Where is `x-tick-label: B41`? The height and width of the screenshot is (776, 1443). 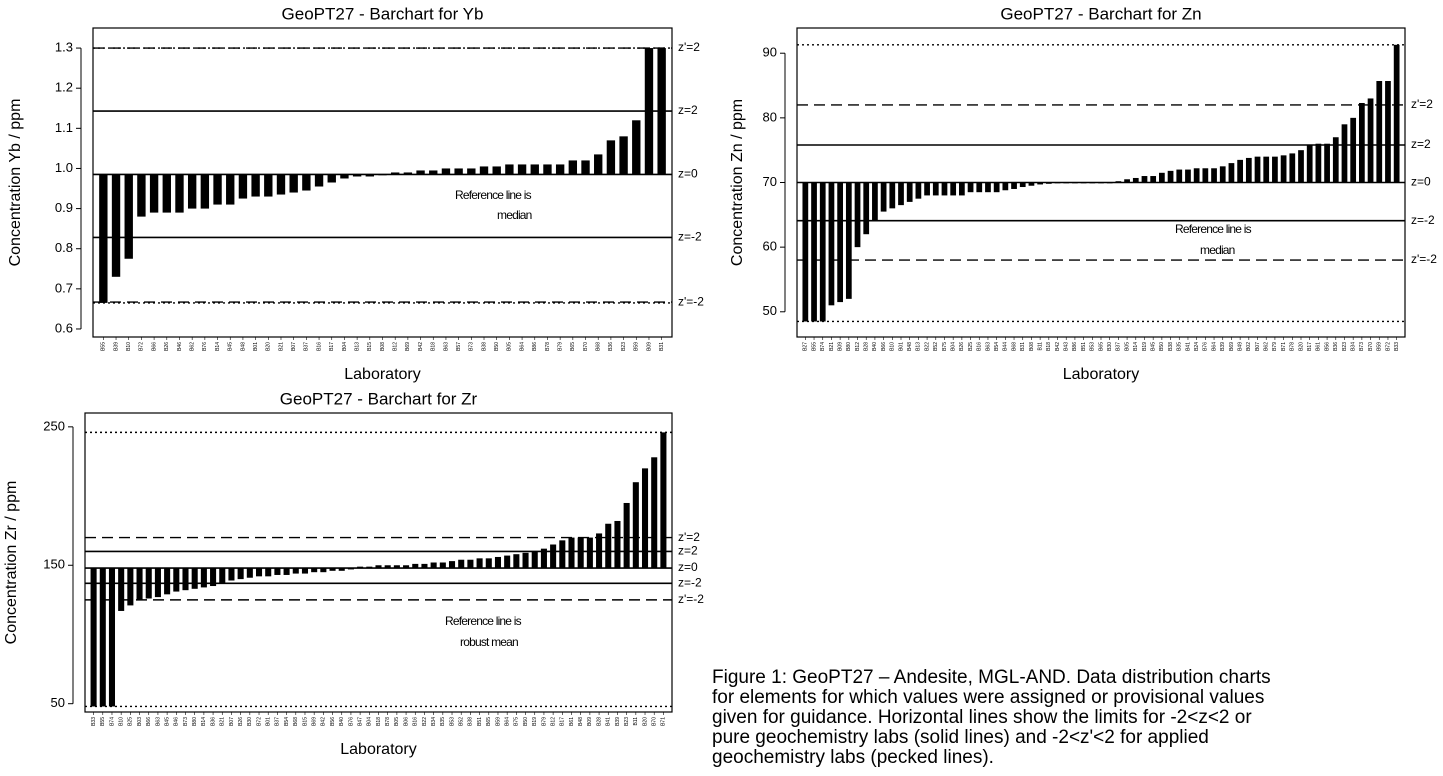 x-tick-label: B41 is located at coordinates (609, 721).